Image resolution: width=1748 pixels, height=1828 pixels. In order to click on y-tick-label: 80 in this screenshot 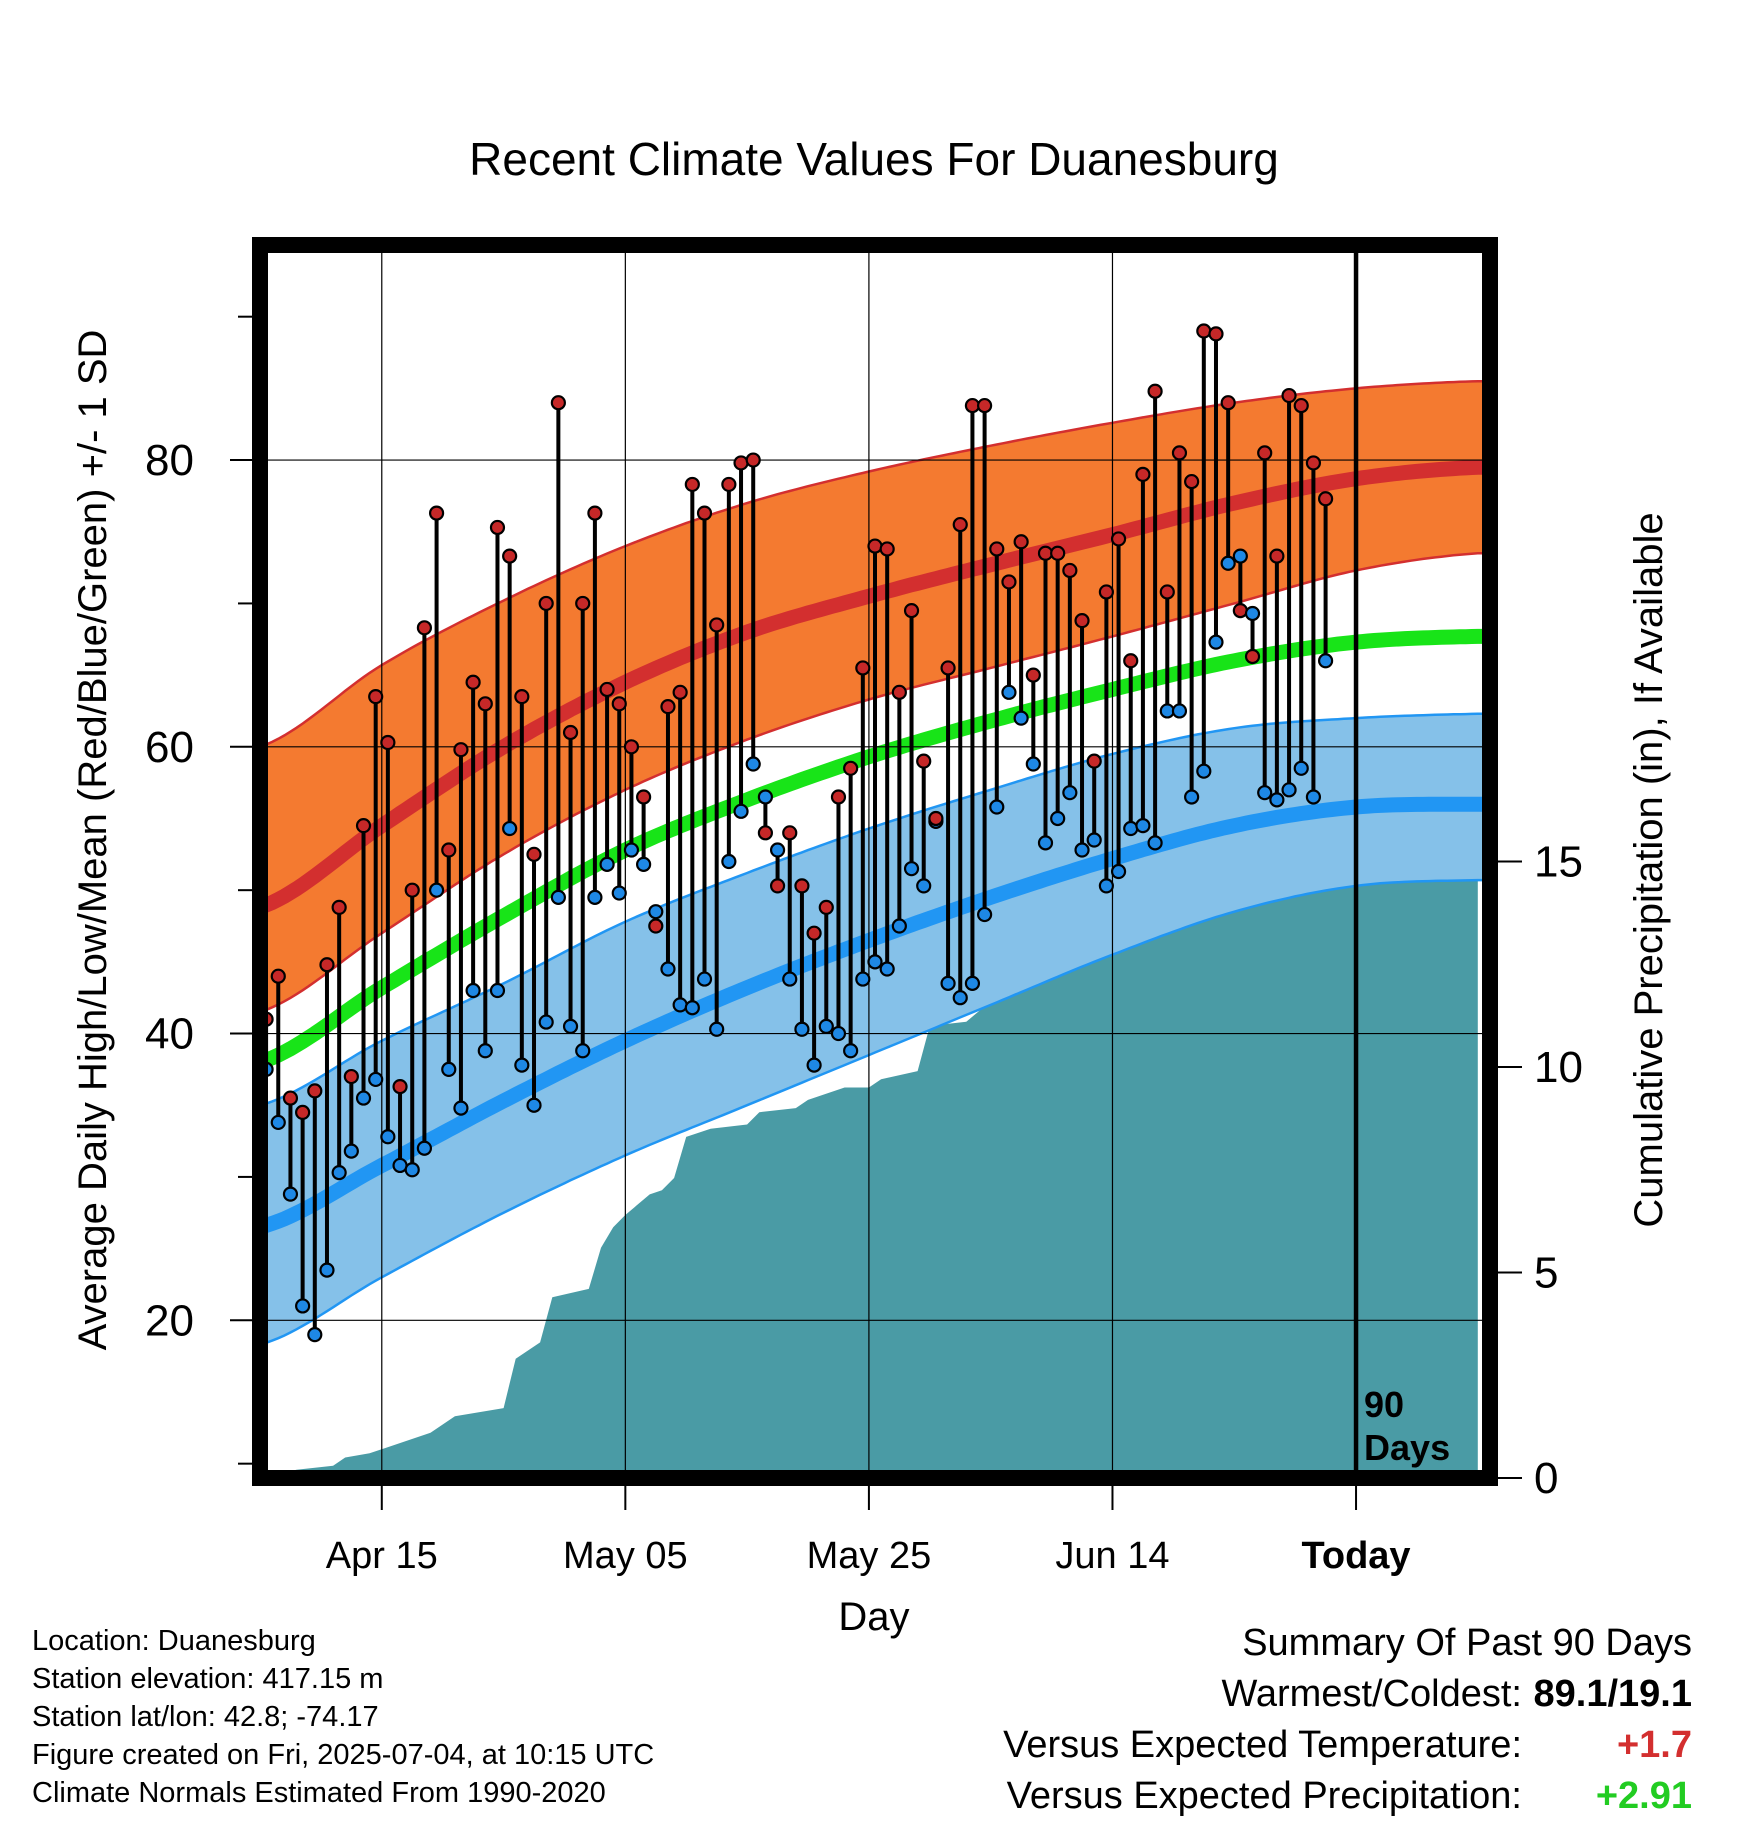, I will do `click(169, 460)`.